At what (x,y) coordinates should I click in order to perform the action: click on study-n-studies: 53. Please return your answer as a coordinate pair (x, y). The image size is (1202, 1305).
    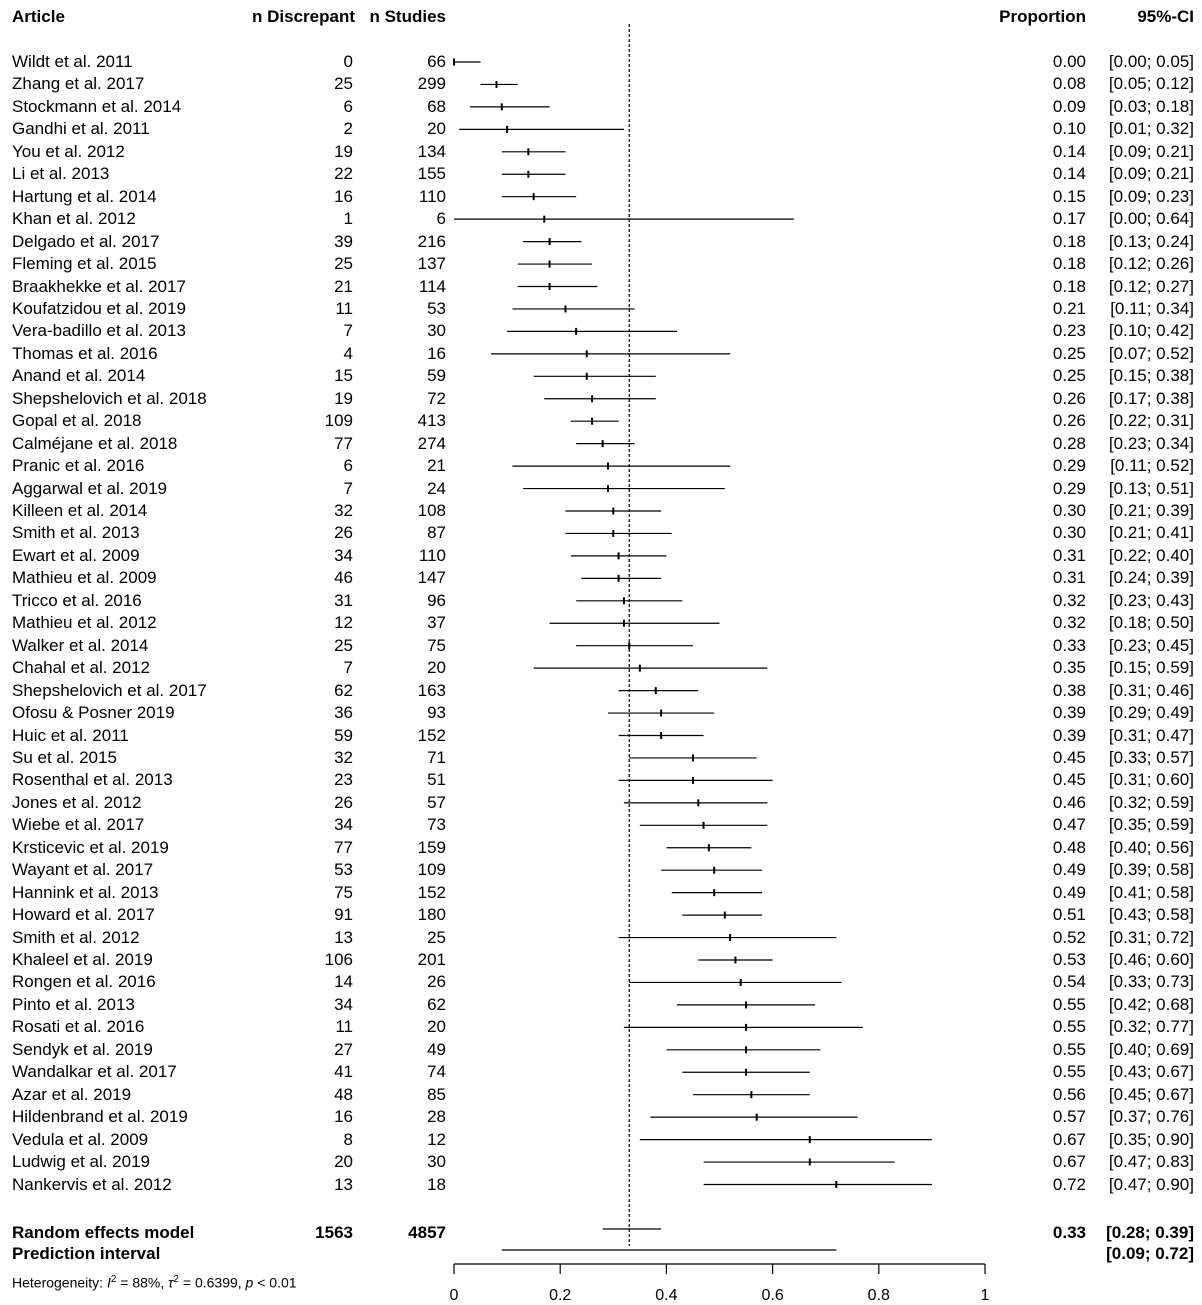
    Looking at the image, I should click on (436, 308).